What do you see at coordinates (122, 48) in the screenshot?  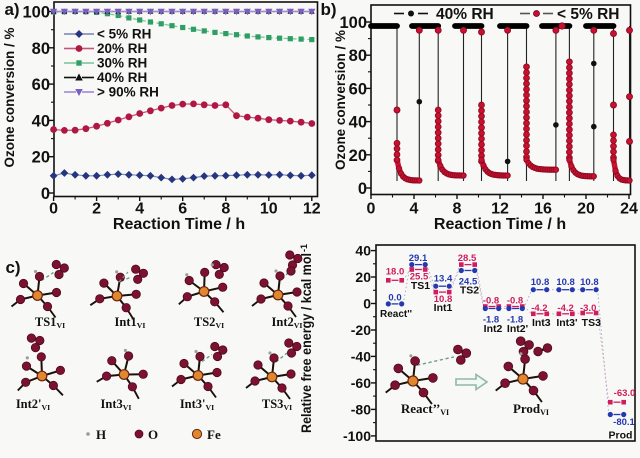 I see `svg-text: 20% RH` at bounding box center [122, 48].